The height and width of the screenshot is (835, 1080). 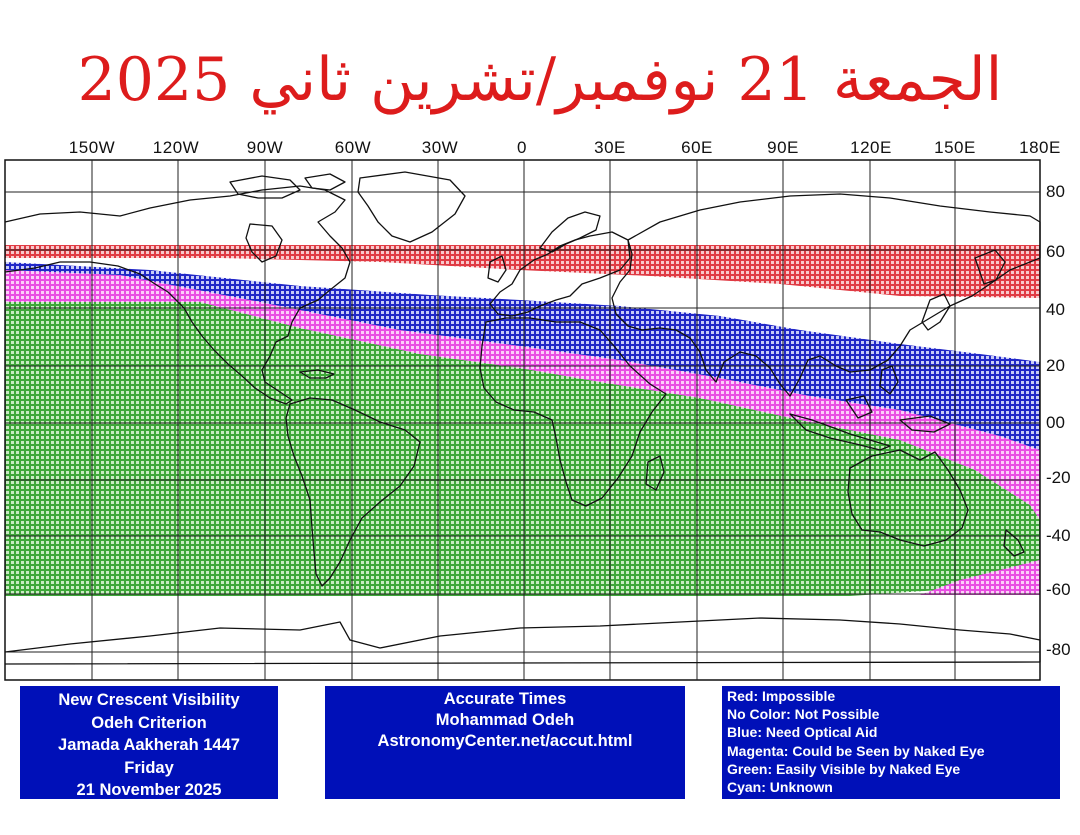 I want to click on lon-label-120w: 120W, so click(x=176, y=147).